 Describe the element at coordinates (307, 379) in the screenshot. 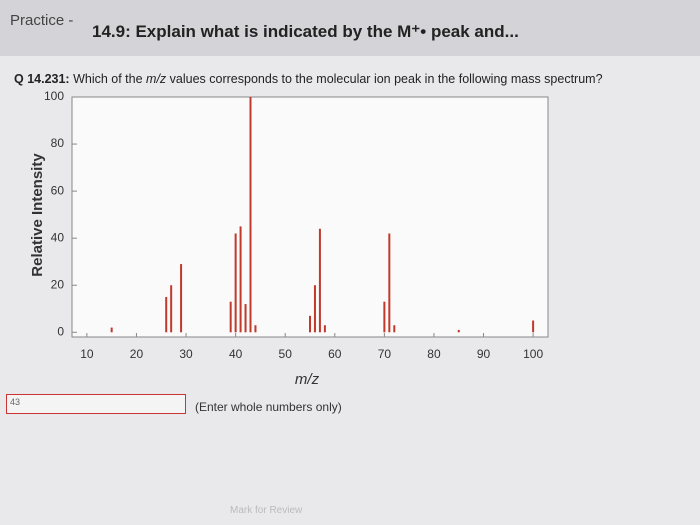

I see `x-axis-label: m/z` at that location.